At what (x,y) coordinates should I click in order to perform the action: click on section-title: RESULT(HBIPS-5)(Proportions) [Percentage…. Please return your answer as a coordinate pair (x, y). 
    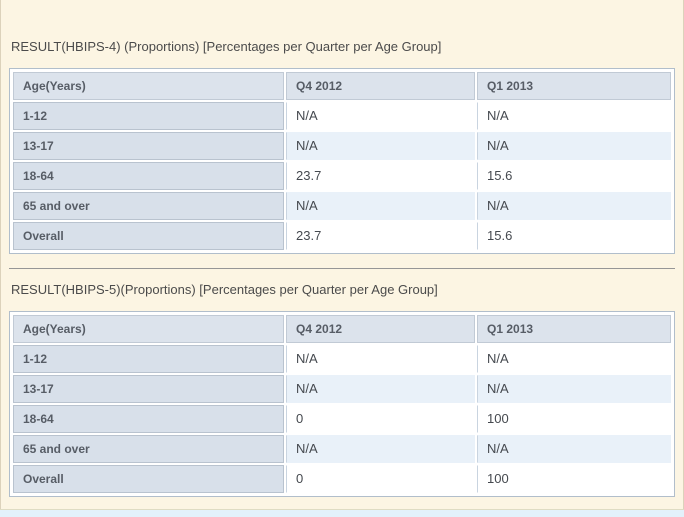
    Looking at the image, I should click on (224, 289).